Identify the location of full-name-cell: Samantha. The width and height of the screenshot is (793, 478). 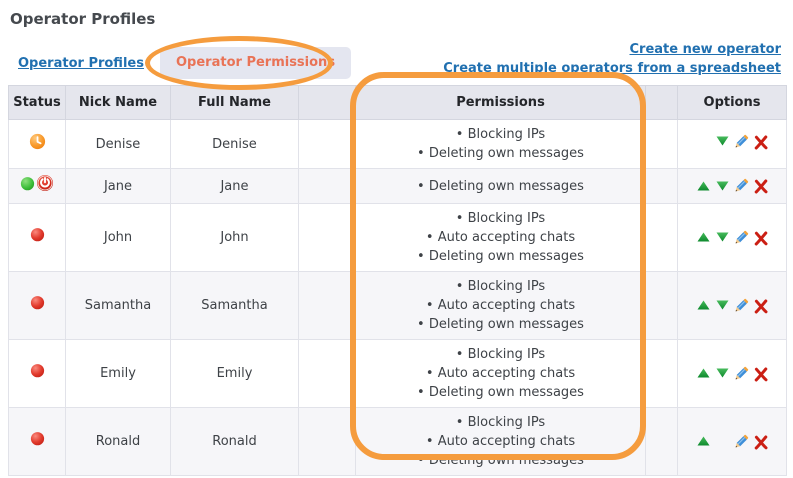
(234, 305).